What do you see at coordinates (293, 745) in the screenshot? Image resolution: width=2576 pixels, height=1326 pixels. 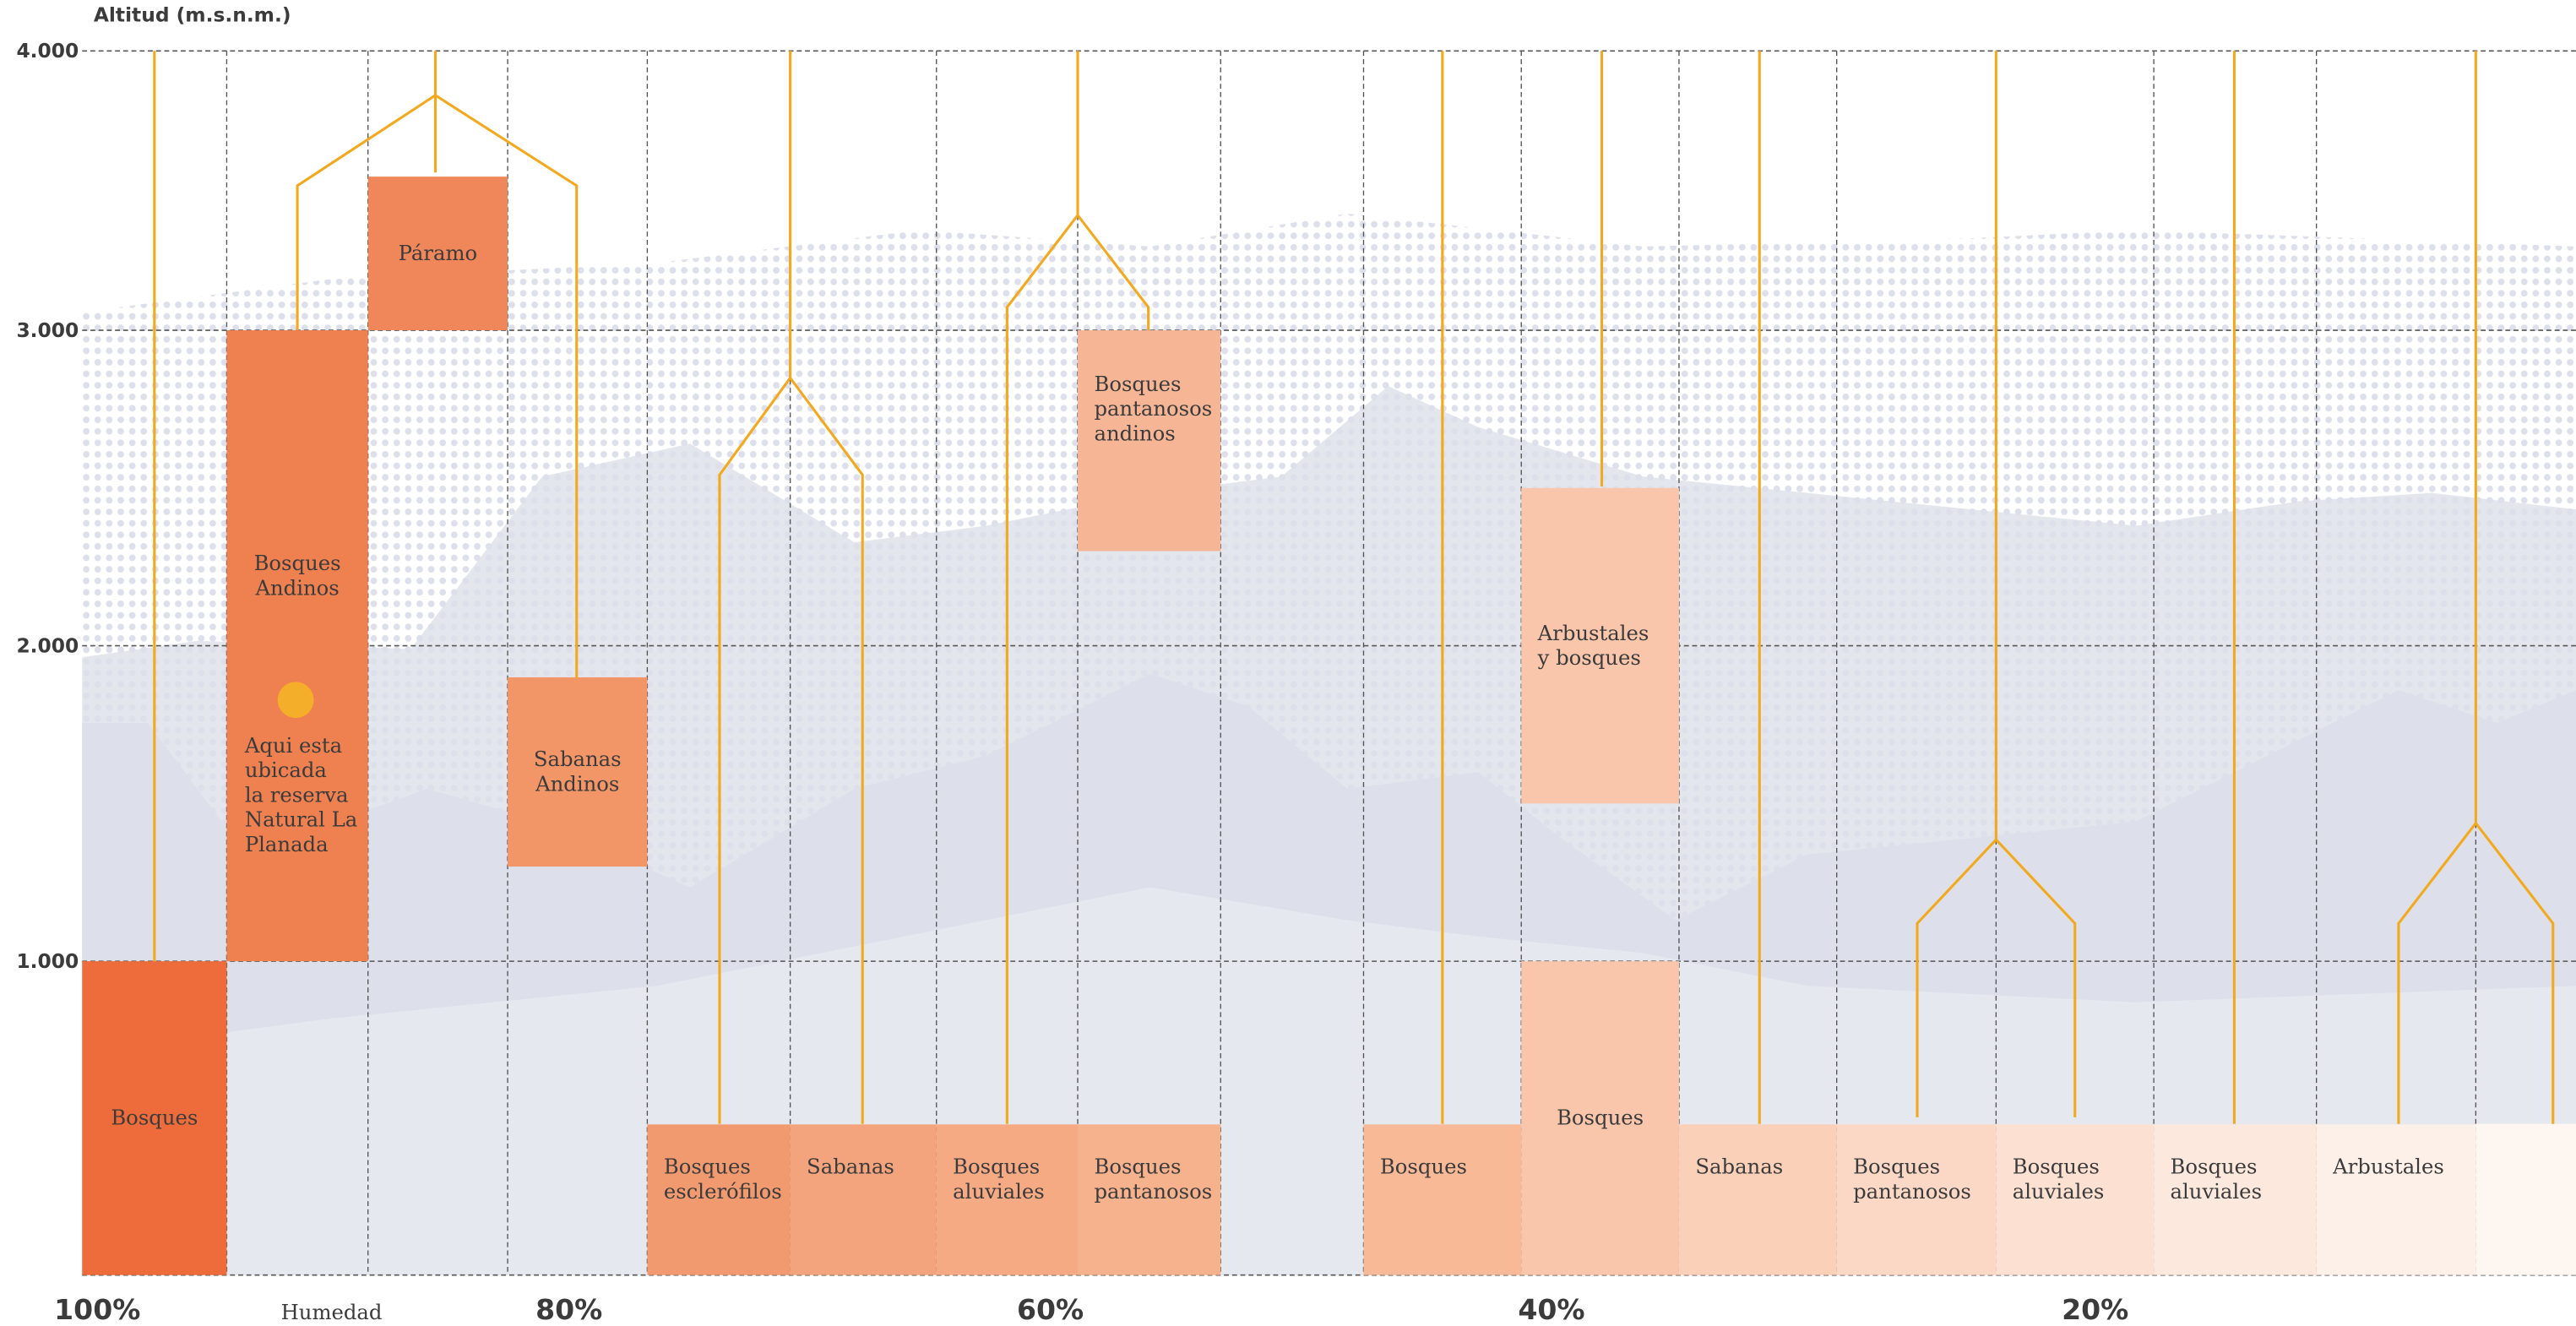 I see `annotation-line: Aqui esta` at bounding box center [293, 745].